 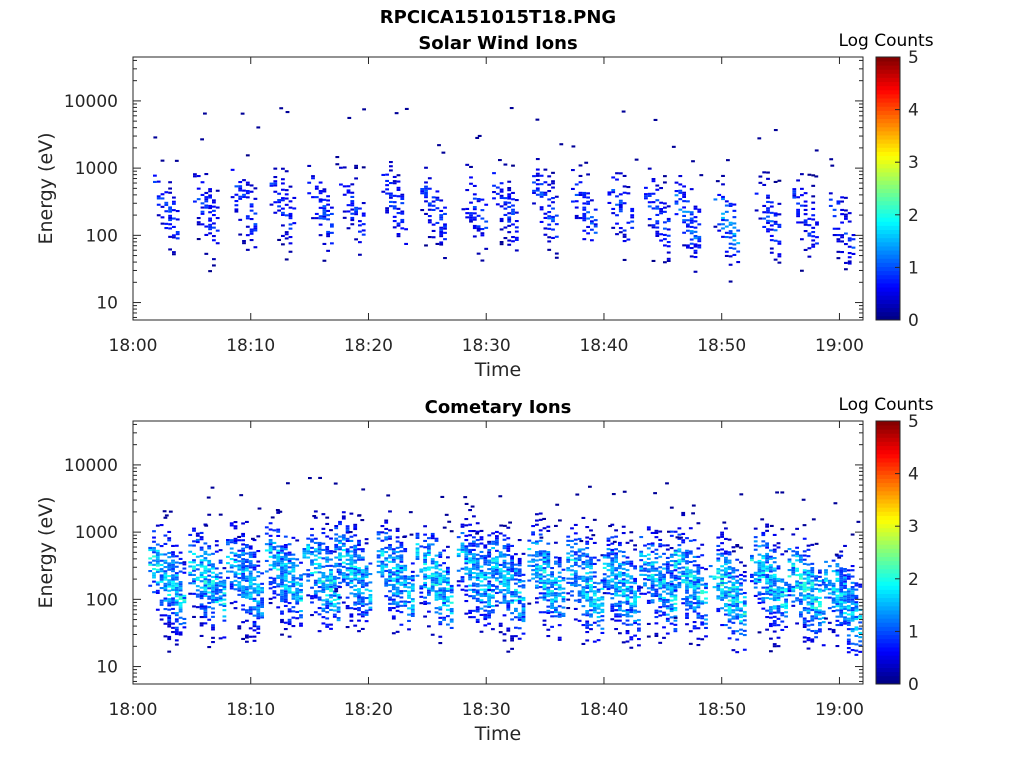 I want to click on x-tick-label: 18:40, so click(x=603, y=710).